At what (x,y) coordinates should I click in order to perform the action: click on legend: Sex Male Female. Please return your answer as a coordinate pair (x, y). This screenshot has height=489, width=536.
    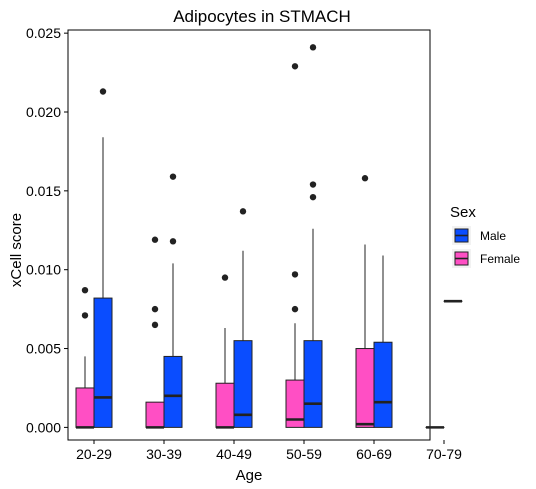
    Looking at the image, I should click on (485, 236).